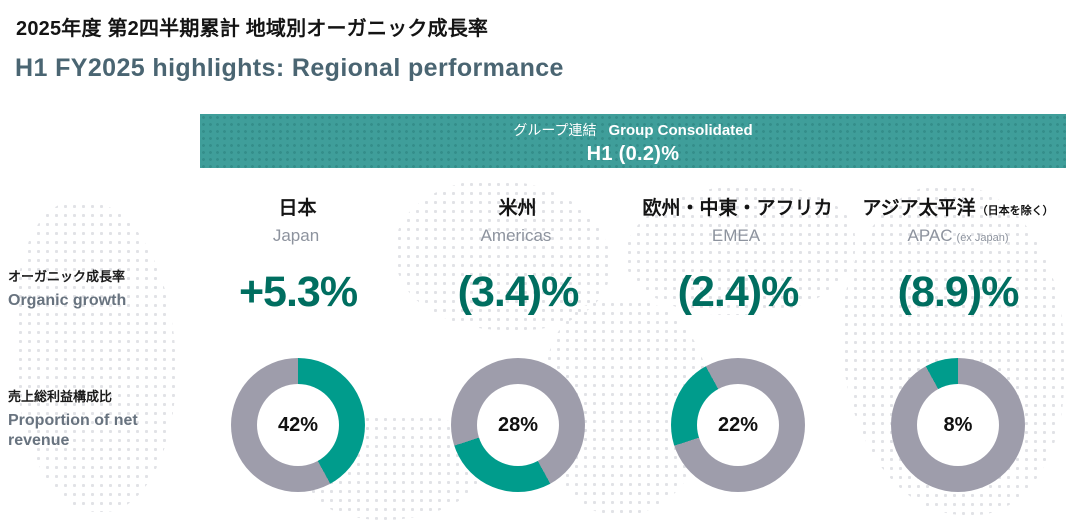 This screenshot has height=530, width=1080. Describe the element at coordinates (60, 396) in the screenshot. I see `net-revenue-label-jp: 売上総利益構成比` at that location.